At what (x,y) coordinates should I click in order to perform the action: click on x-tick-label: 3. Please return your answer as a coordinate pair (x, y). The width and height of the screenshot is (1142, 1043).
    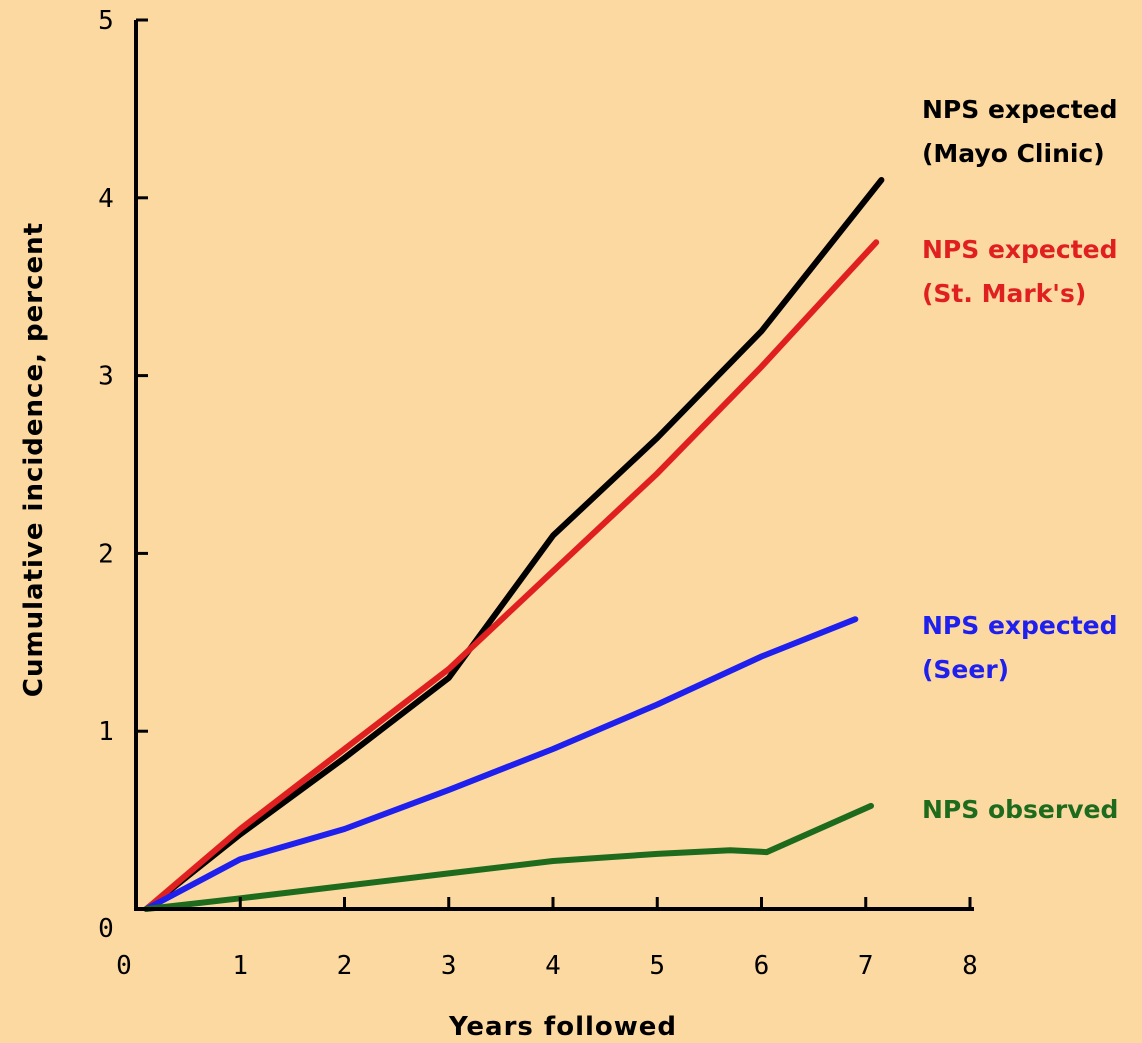
    Looking at the image, I should click on (449, 966).